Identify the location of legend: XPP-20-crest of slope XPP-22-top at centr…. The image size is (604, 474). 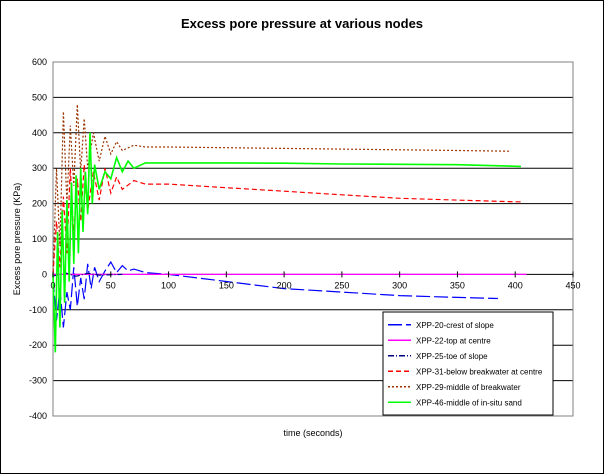
(468, 363).